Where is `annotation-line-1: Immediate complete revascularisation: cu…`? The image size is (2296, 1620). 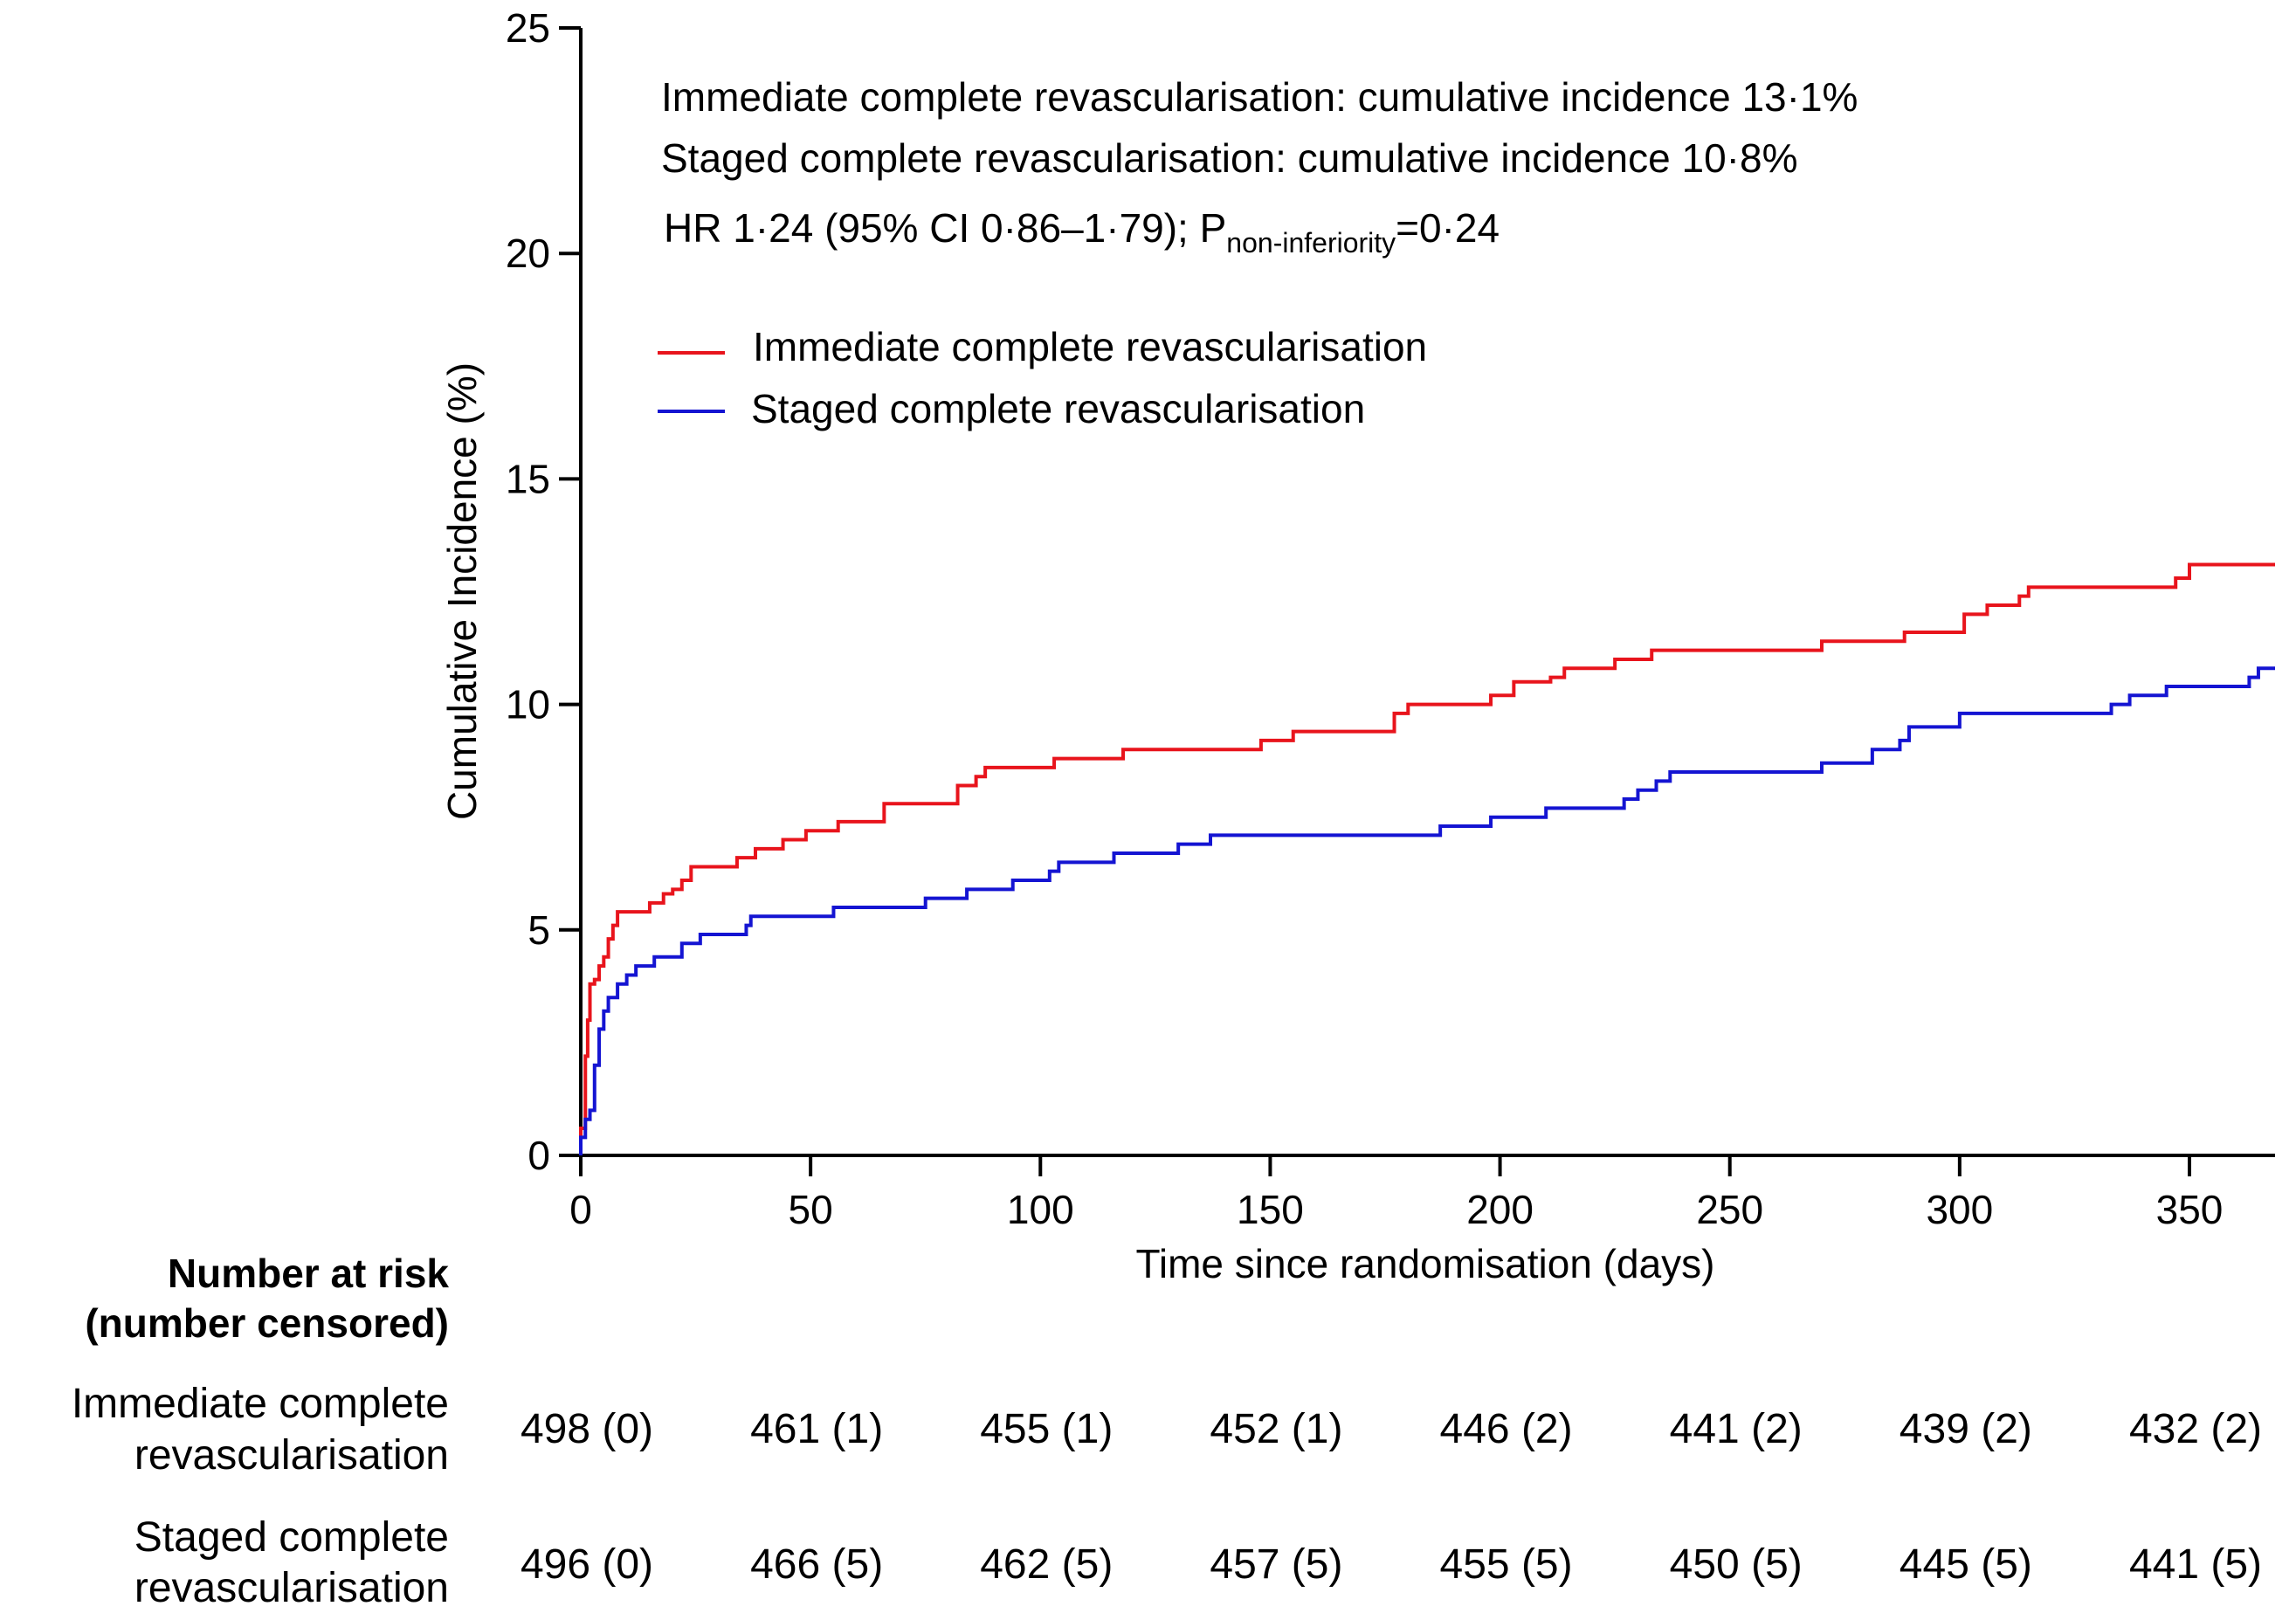
annotation-line-1: Immediate complete revascularisation: cu… is located at coordinates (1259, 97).